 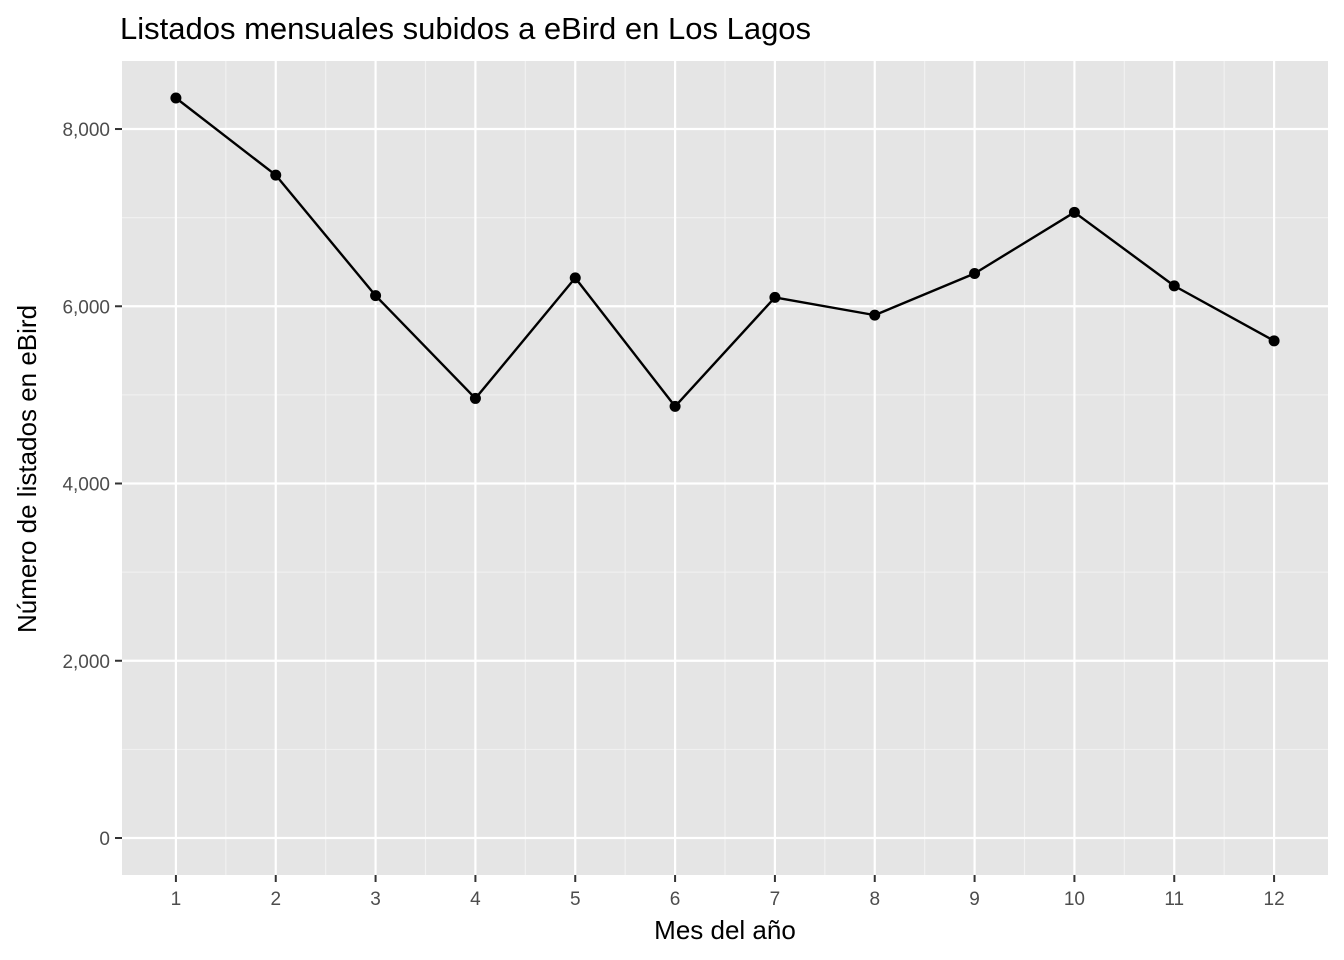 What do you see at coordinates (375, 899) in the screenshot?
I see `x-tick-label: 3` at bounding box center [375, 899].